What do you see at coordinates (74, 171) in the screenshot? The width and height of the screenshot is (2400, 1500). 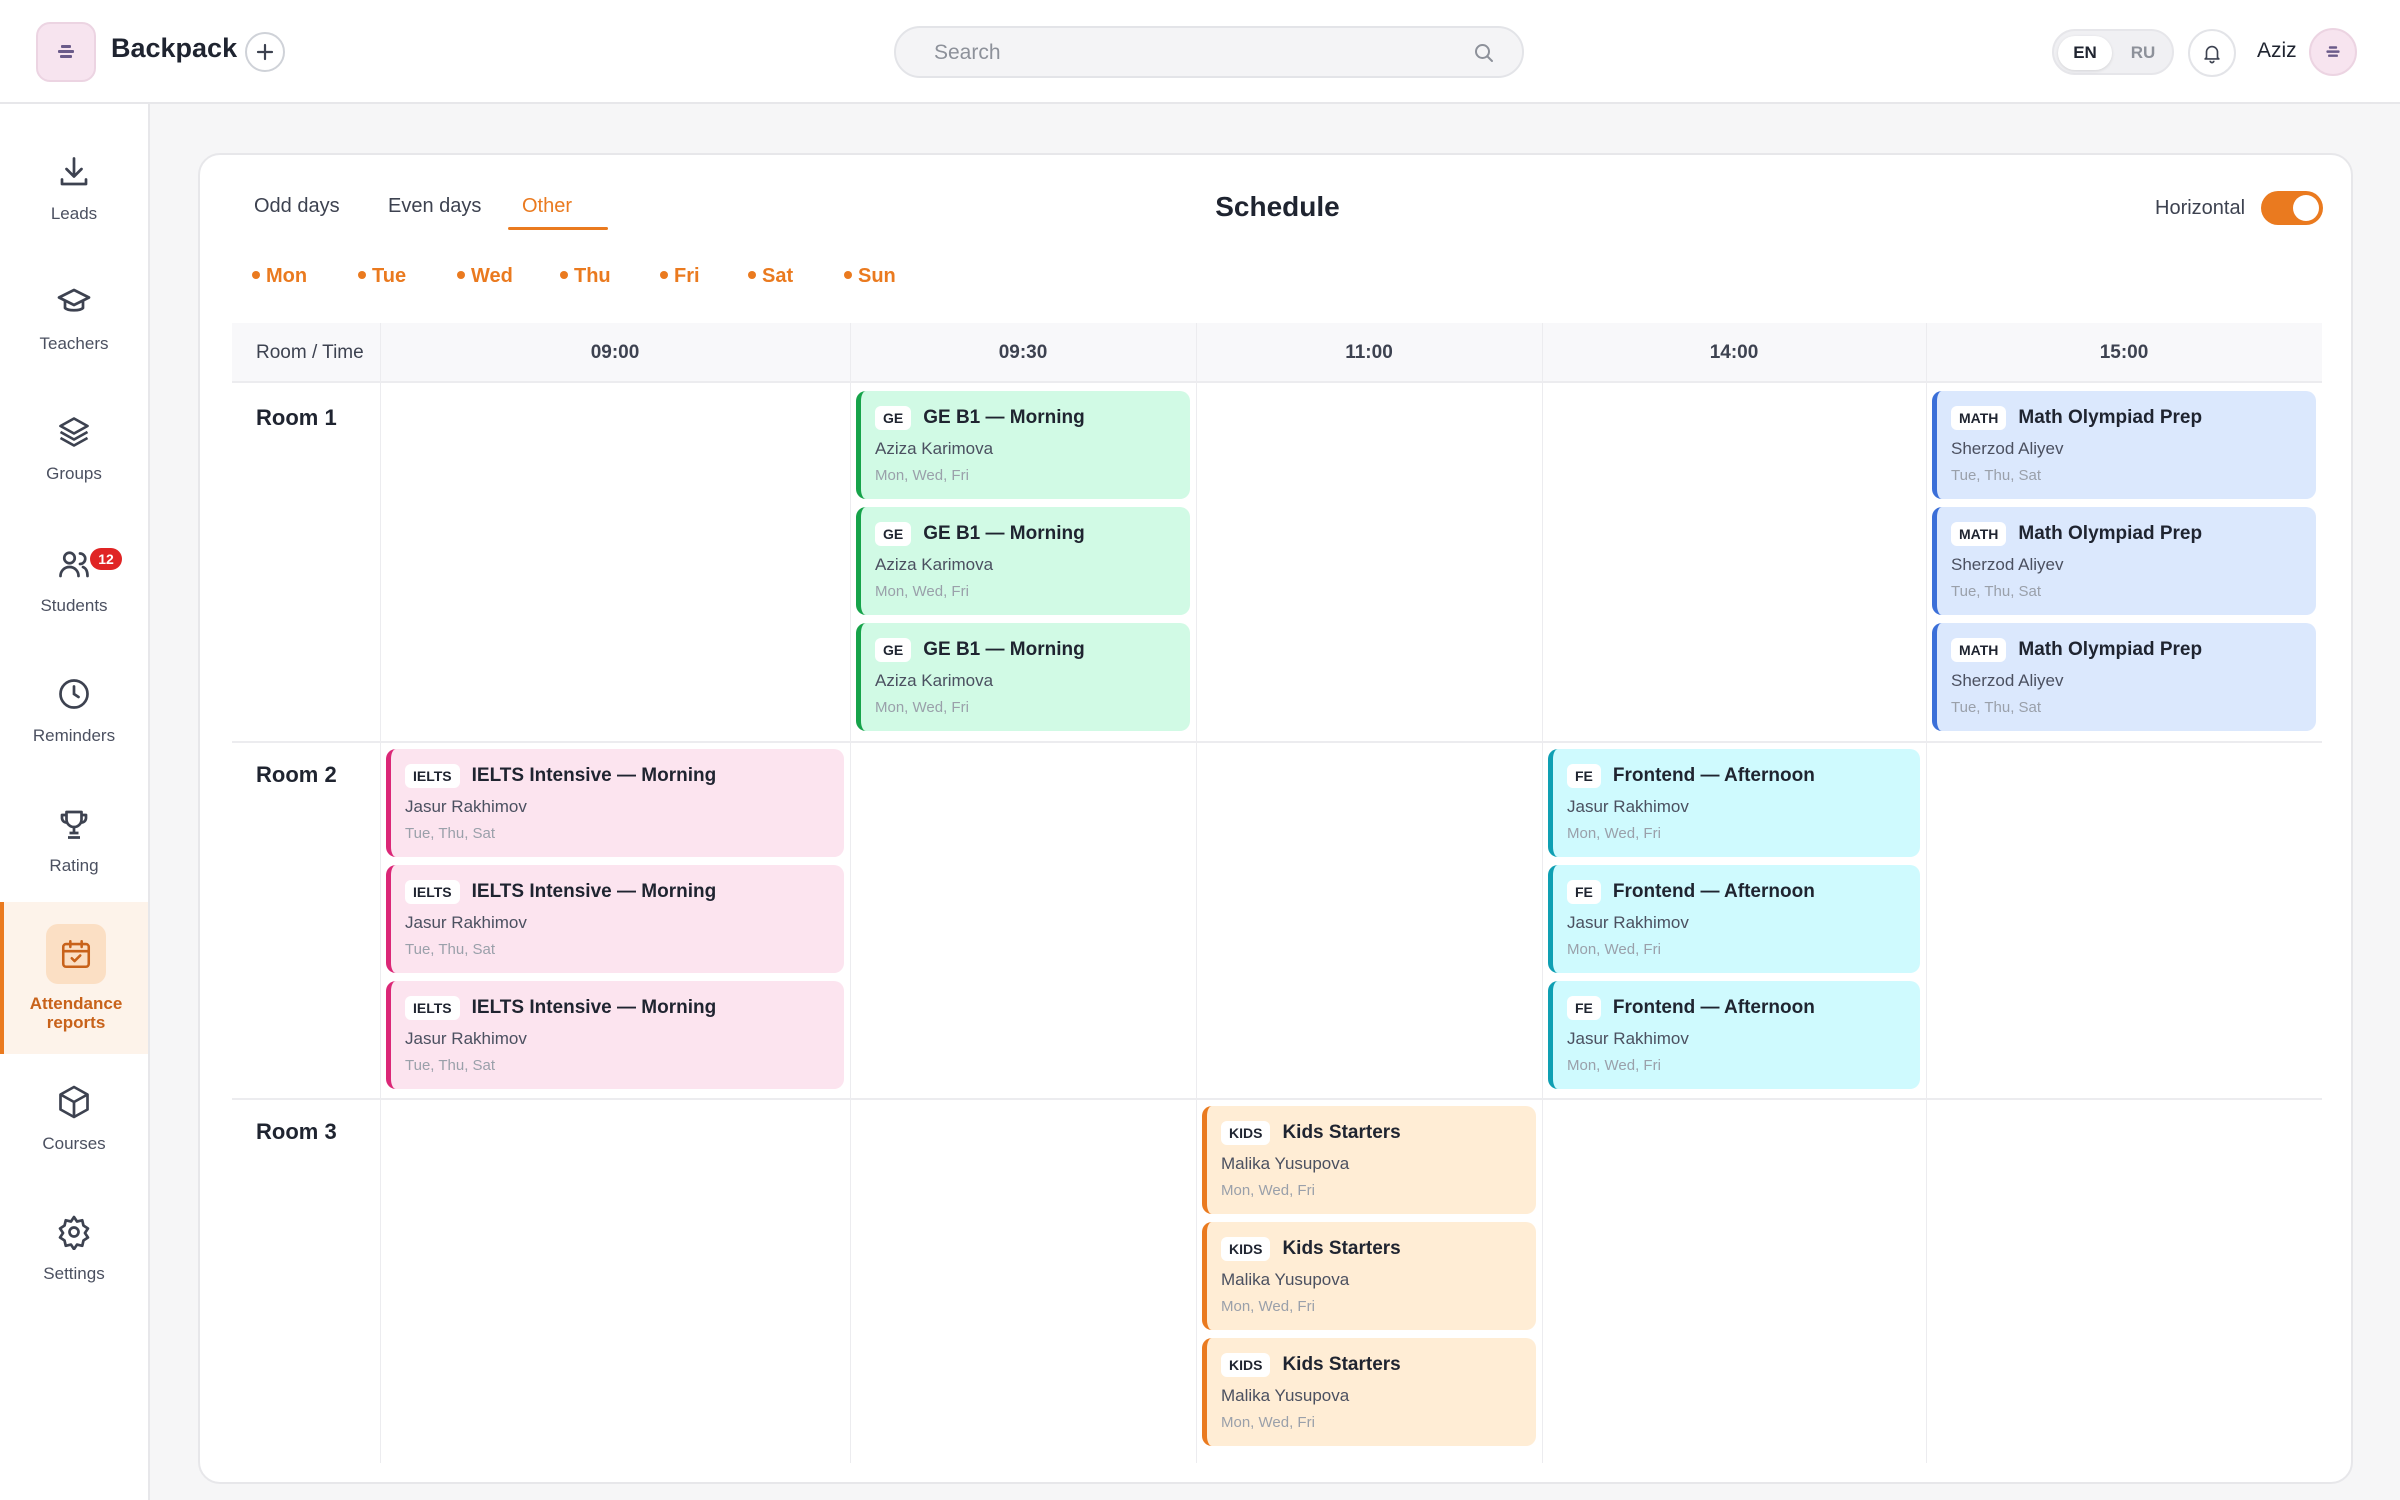 I see `download-icon` at bounding box center [74, 171].